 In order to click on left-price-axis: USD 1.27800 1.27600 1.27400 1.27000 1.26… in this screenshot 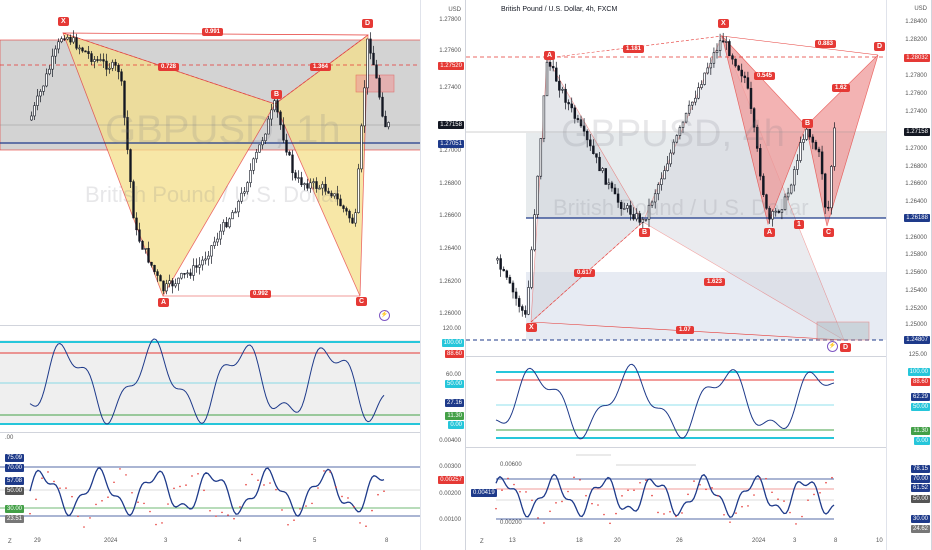, I will do `click(442, 275)`.